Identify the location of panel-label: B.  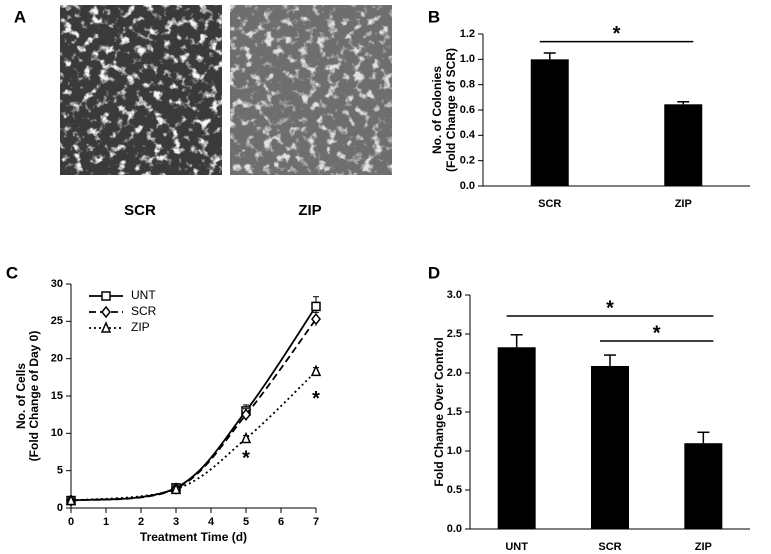
(434, 16).